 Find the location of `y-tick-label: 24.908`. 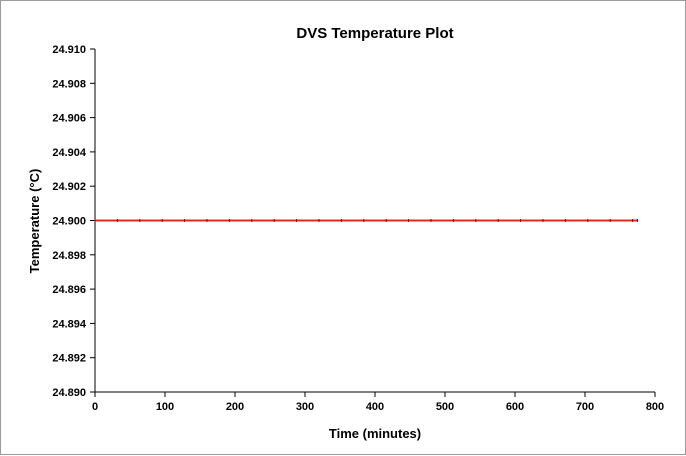

y-tick-label: 24.908 is located at coordinates (69, 84).